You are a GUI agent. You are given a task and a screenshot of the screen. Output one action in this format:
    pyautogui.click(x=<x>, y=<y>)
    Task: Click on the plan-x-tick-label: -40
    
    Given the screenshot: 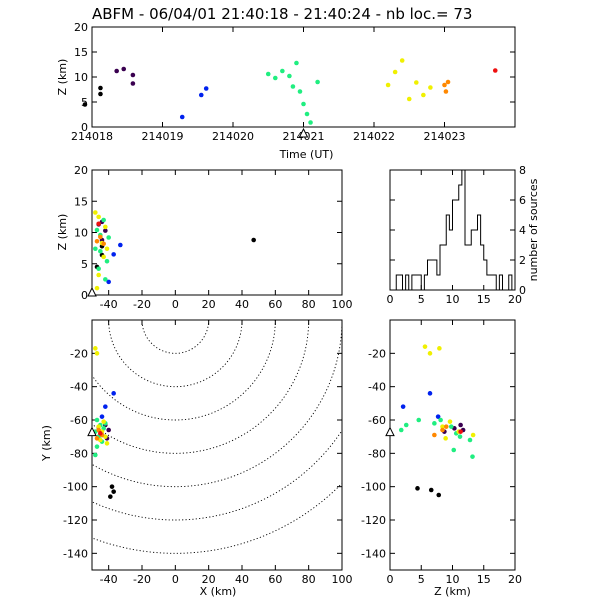 What is the action you would take?
    pyautogui.click(x=109, y=579)
    